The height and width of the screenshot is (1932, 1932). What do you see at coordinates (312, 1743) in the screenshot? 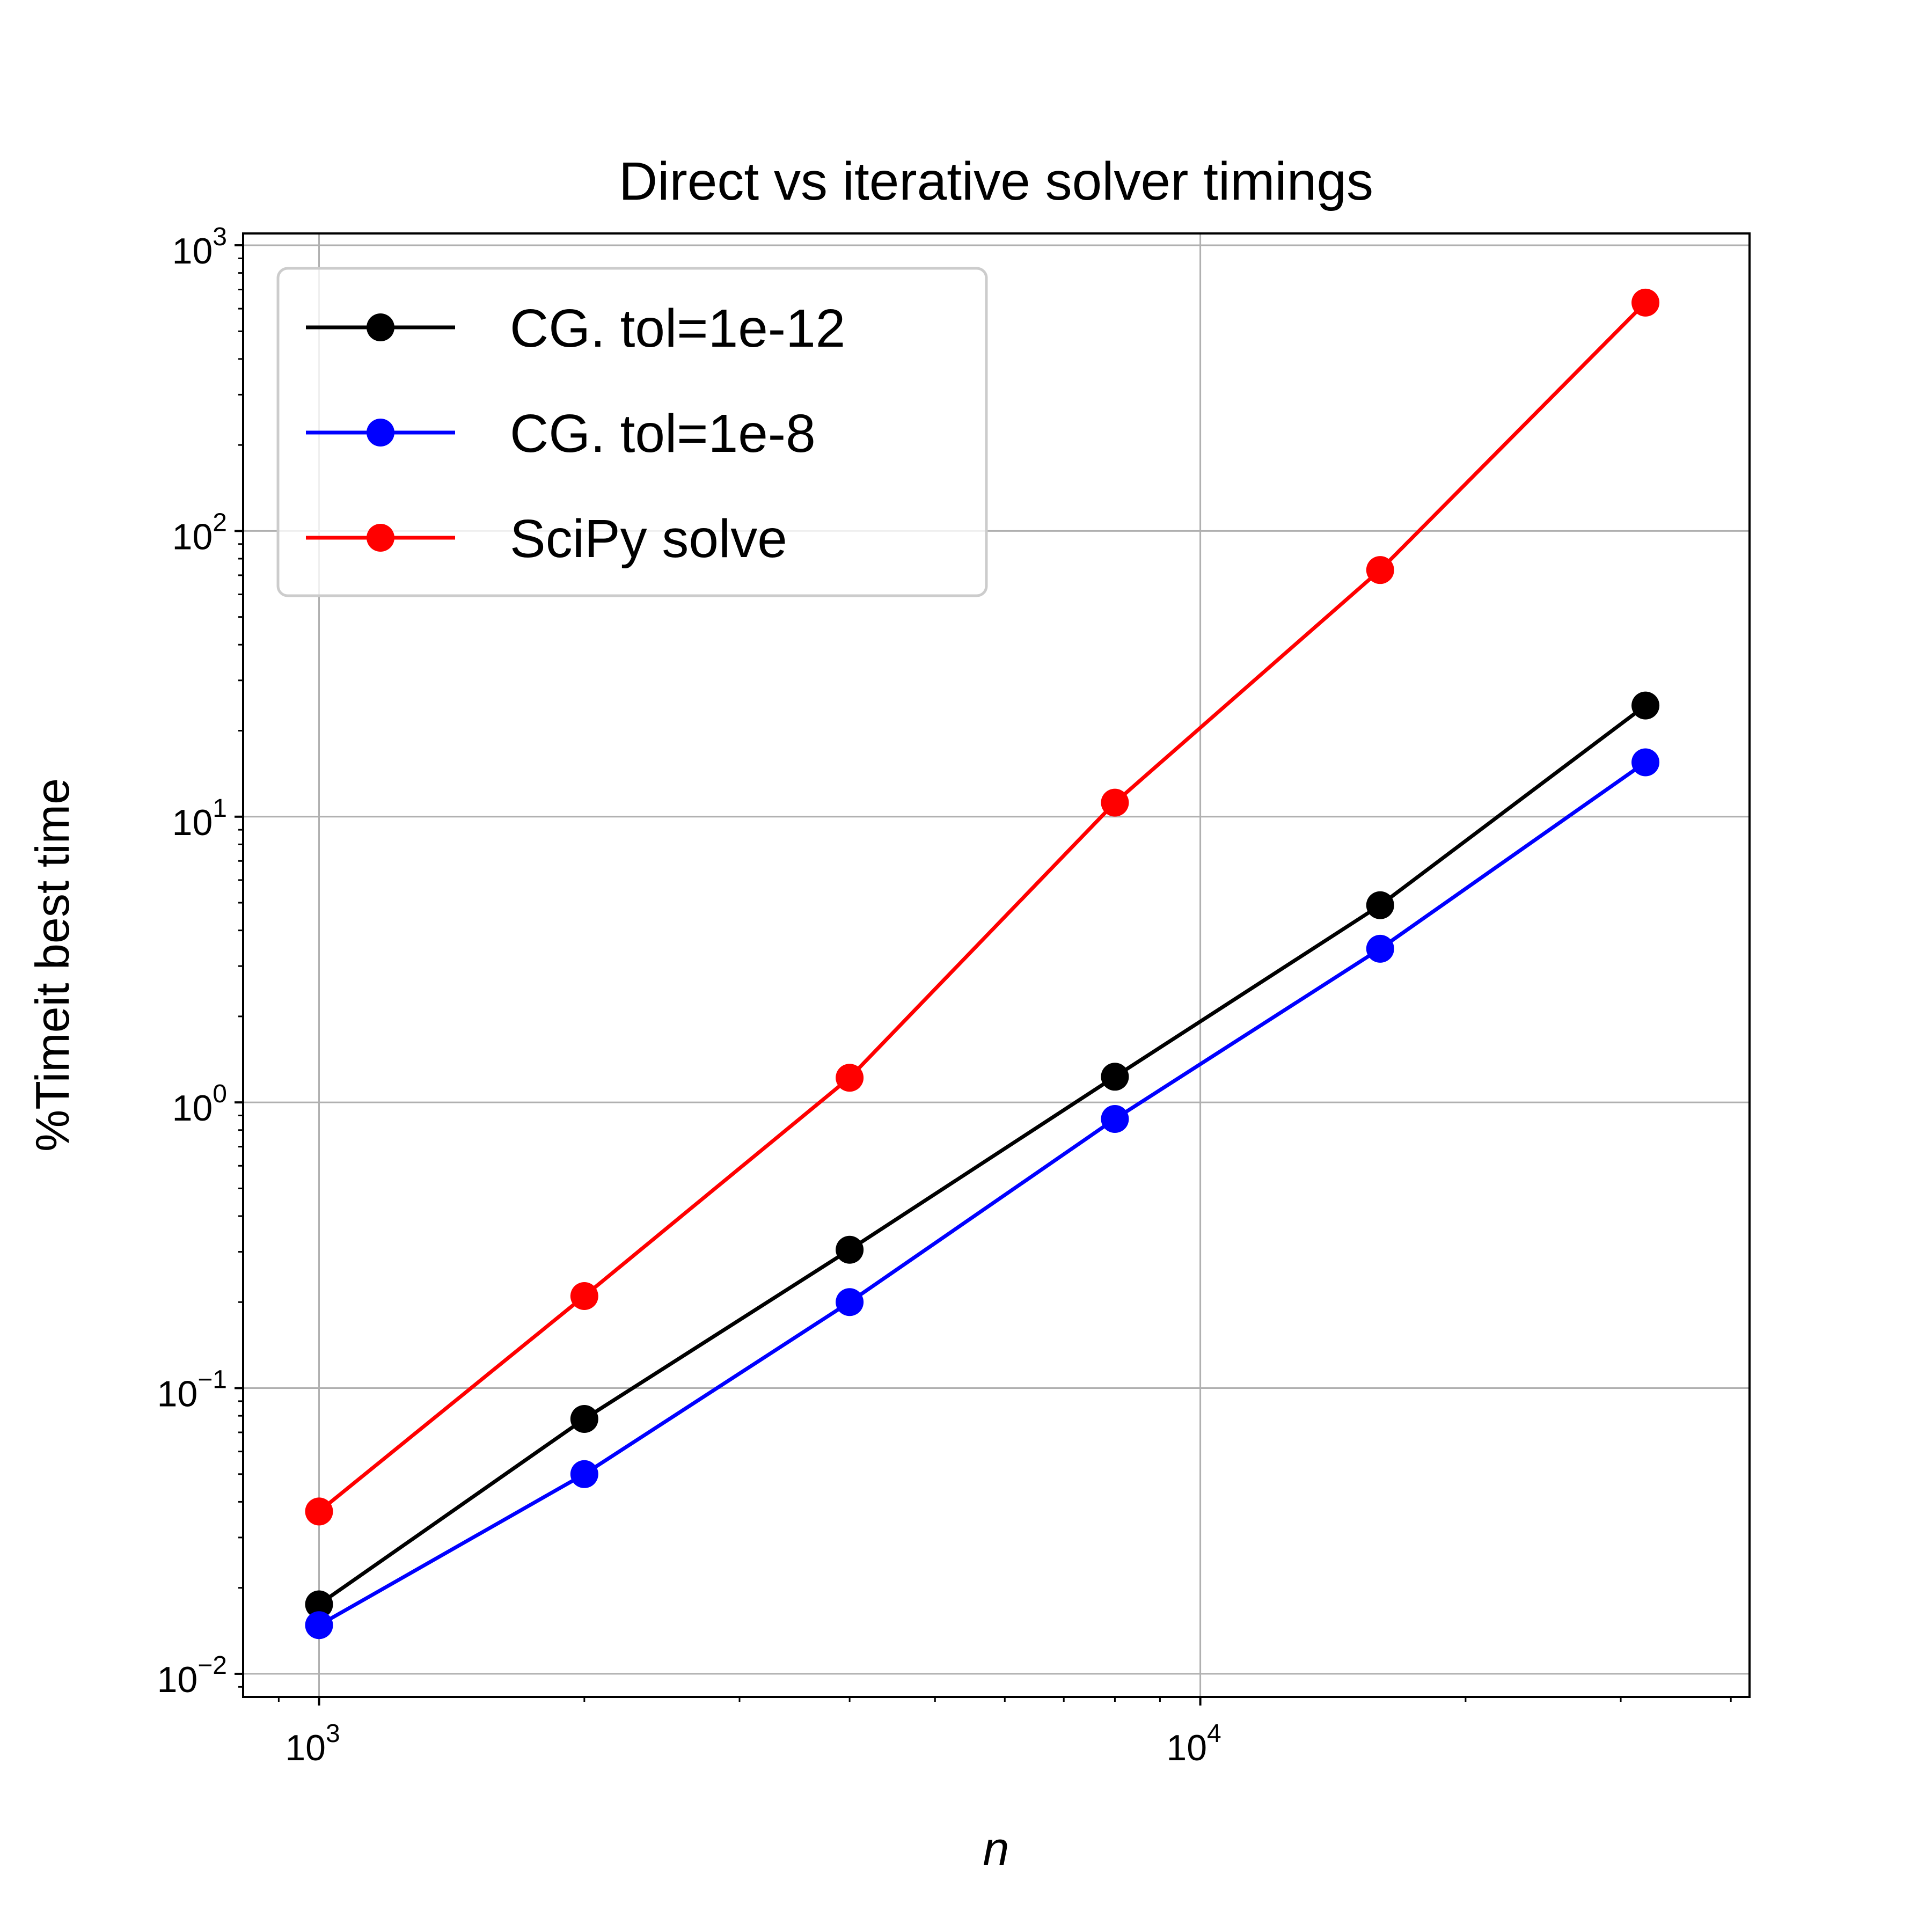
I see `x-tick-label: 103` at bounding box center [312, 1743].